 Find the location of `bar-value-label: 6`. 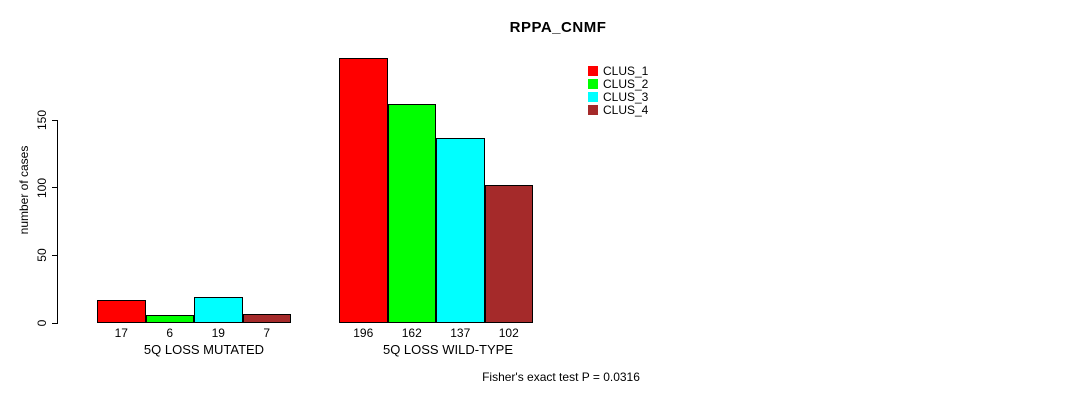

bar-value-label: 6 is located at coordinates (170, 333).